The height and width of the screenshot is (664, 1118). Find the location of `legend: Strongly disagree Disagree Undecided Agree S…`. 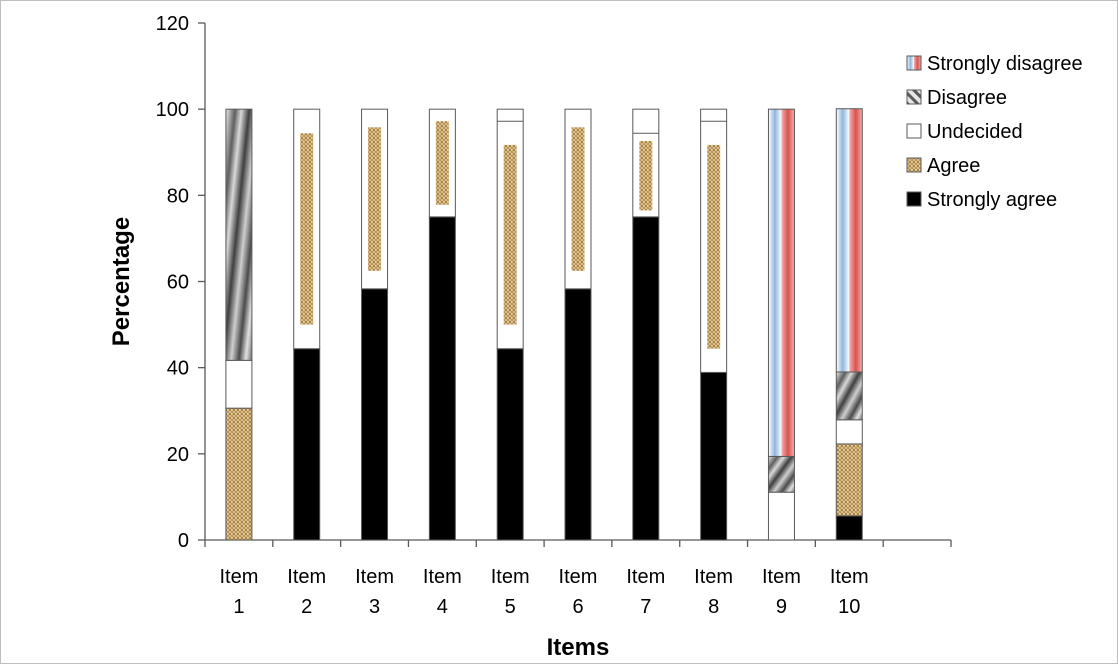

legend: Strongly disagree Disagree Undecided Agree S… is located at coordinates (994, 132).